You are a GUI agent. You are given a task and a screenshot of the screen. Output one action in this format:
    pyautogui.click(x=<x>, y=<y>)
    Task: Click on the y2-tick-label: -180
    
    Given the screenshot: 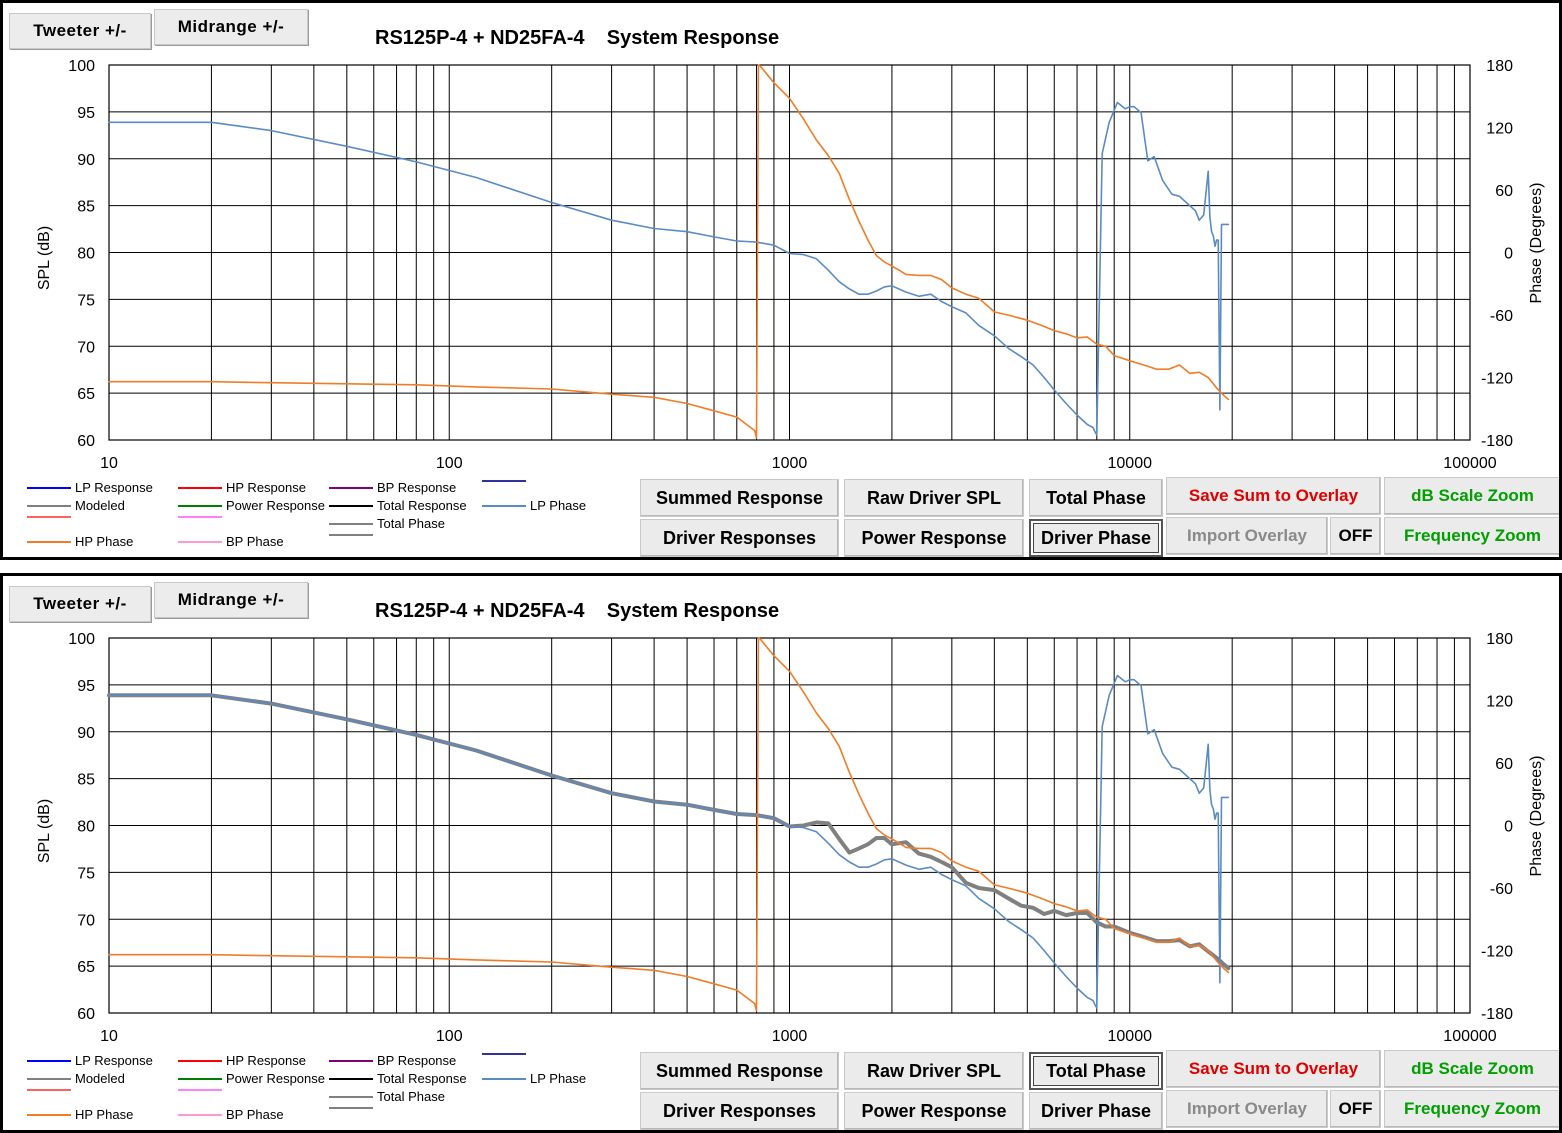 What is the action you would take?
    pyautogui.click(x=1497, y=1014)
    